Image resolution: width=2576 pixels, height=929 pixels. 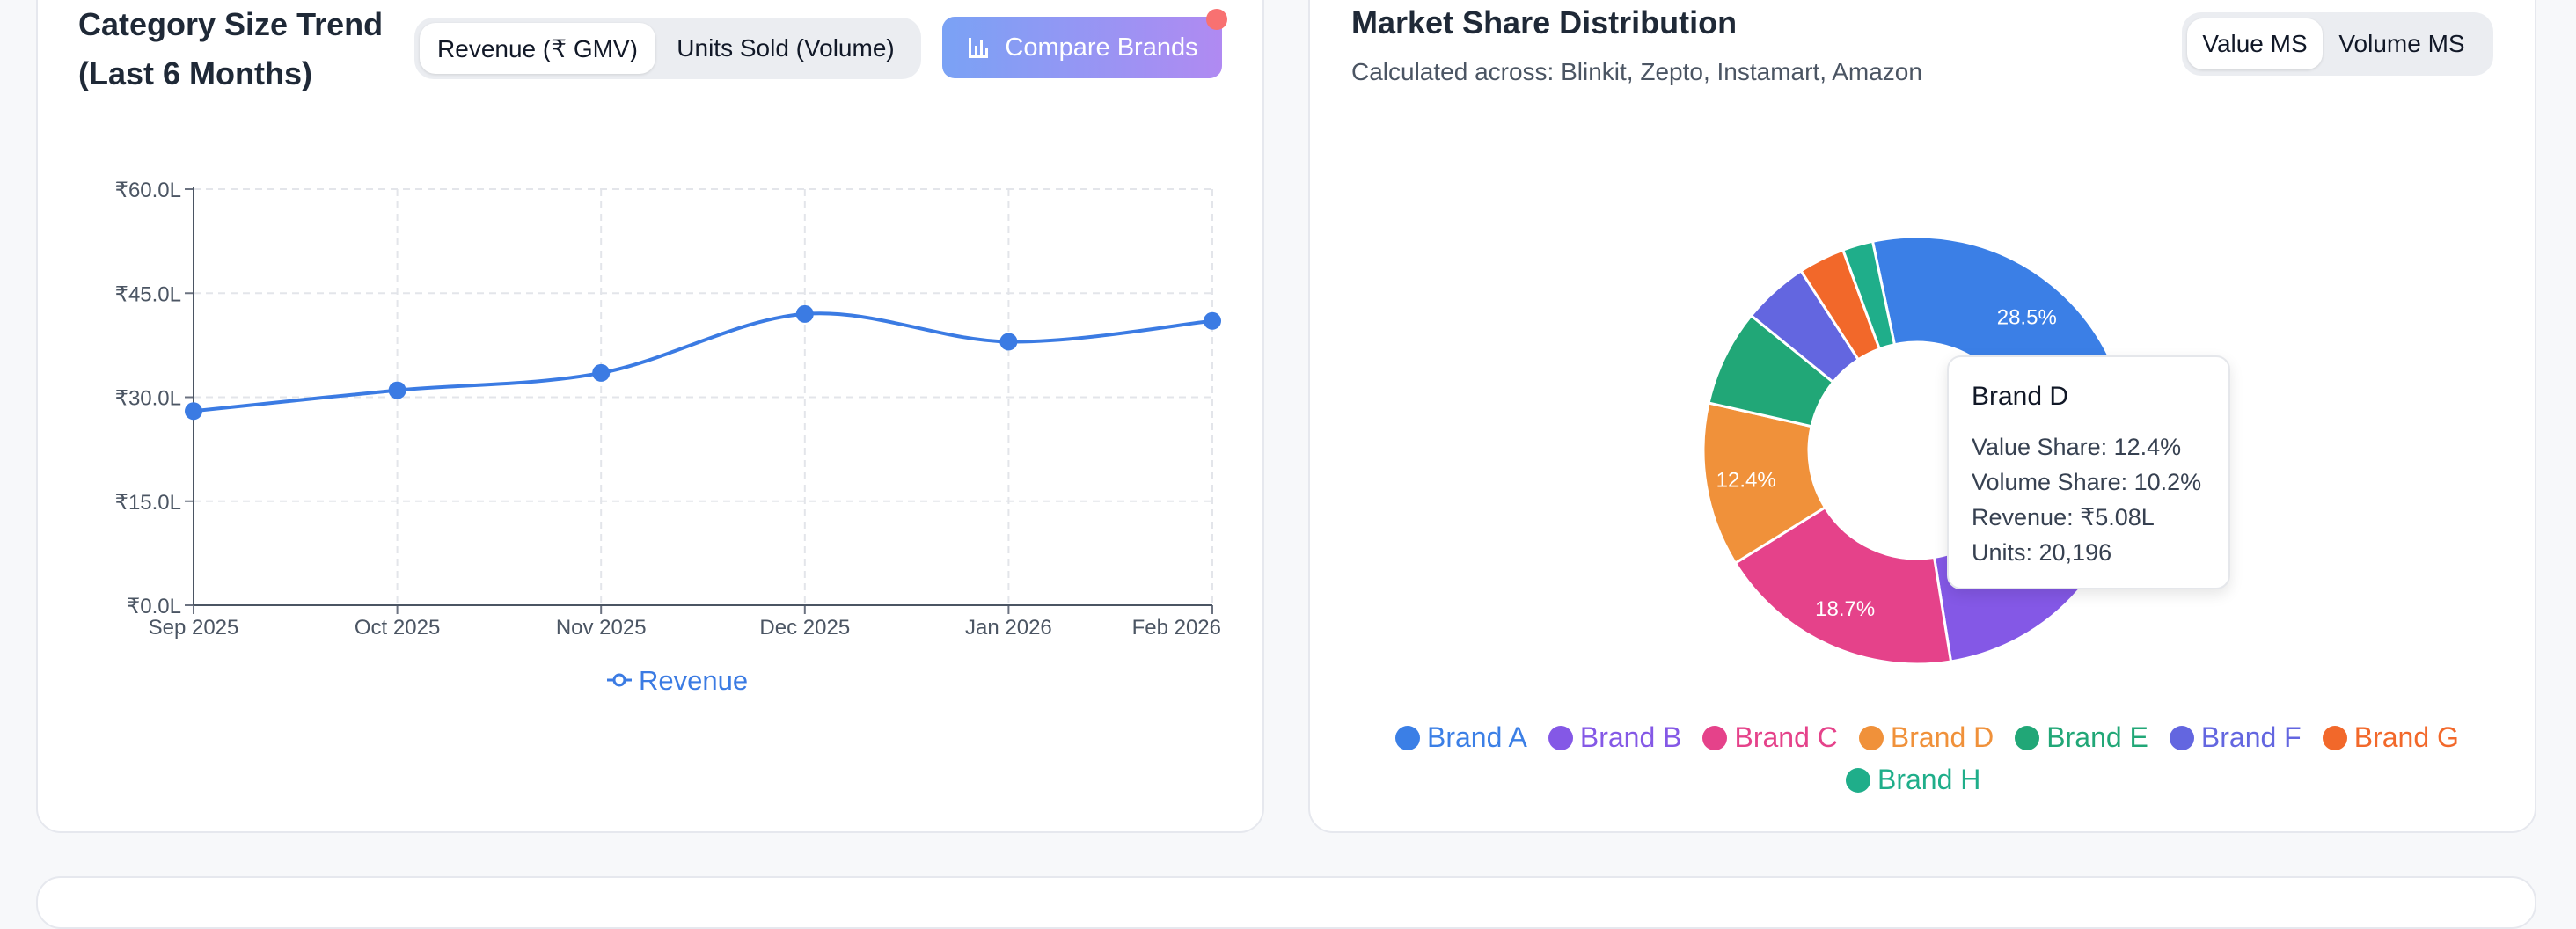 I want to click on legend-item-brand-e: Brand E, so click(x=2081, y=738).